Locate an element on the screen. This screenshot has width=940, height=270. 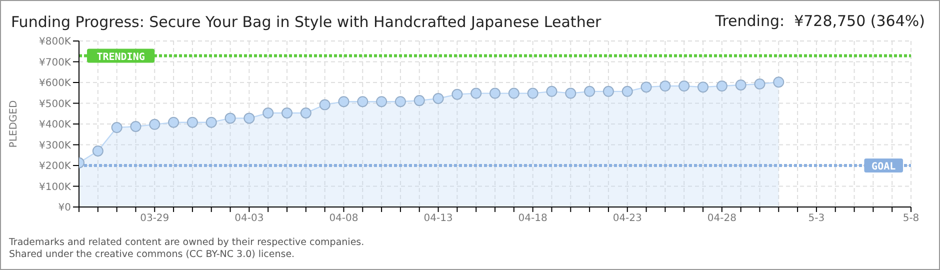
y-axis-title: PLEDGED is located at coordinates (14, 124).